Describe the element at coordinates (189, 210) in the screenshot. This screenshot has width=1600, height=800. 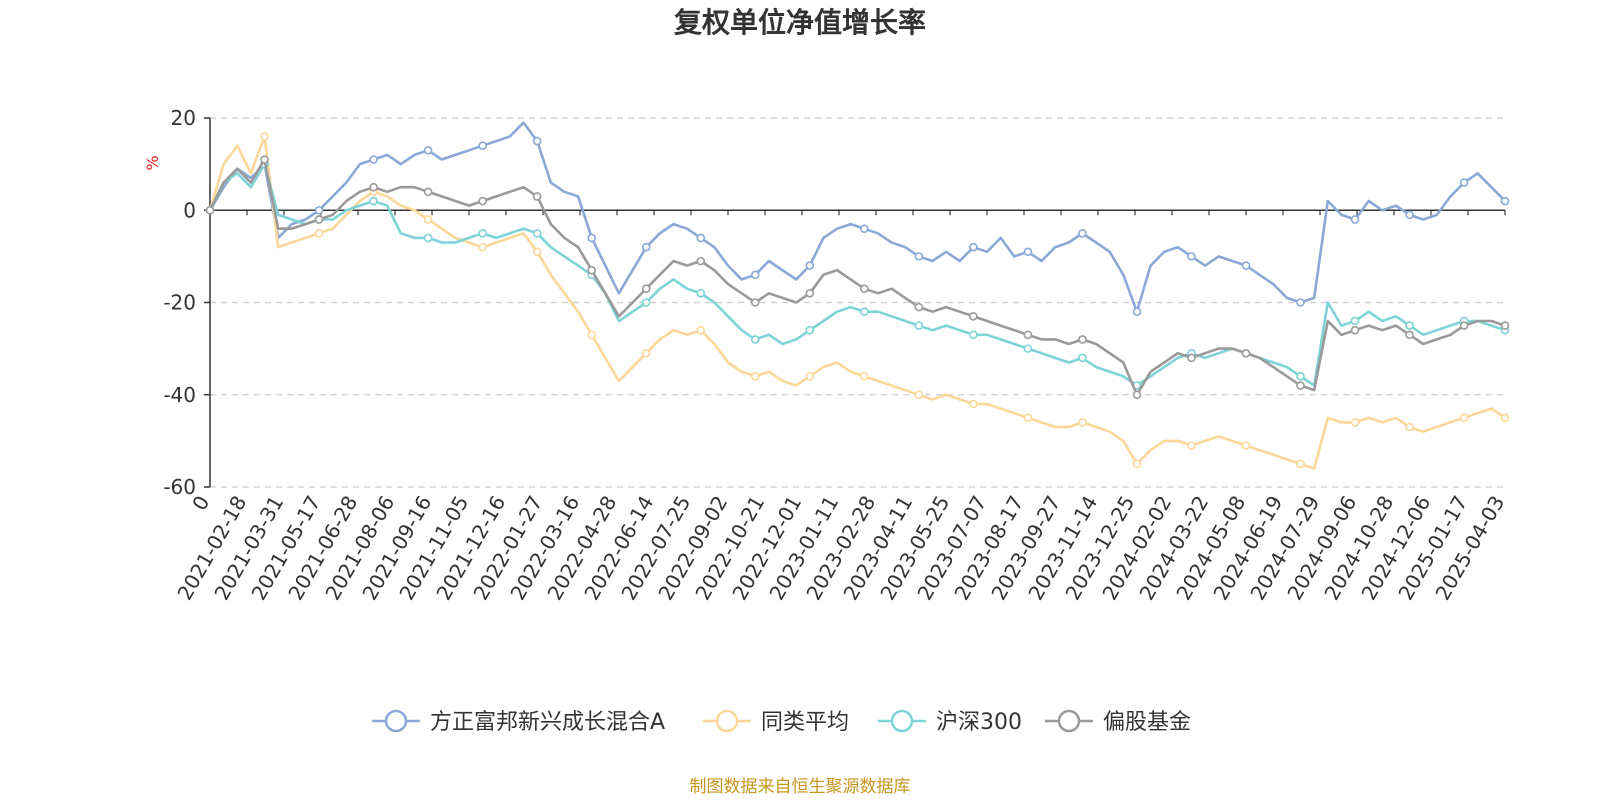
I see `y-tick-label-1: 0` at that location.